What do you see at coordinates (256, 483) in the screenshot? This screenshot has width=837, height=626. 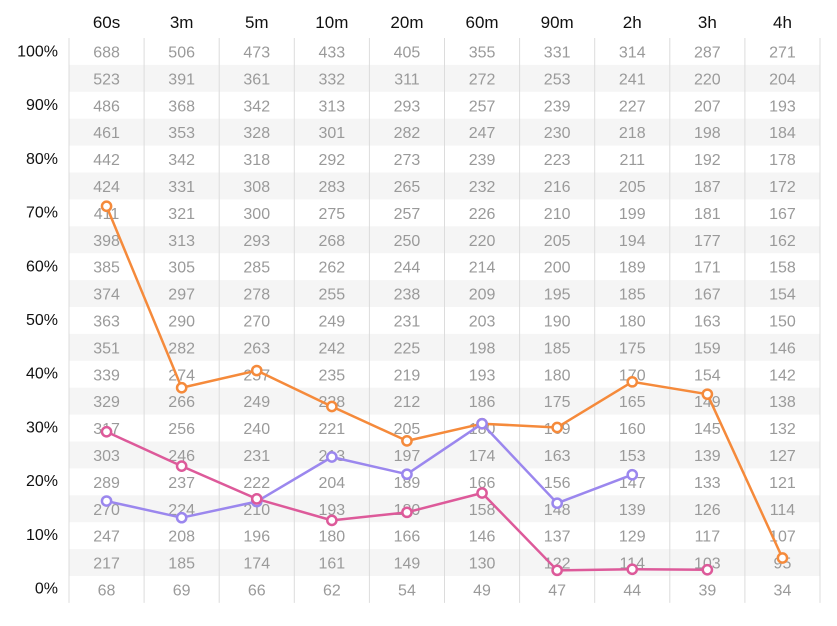 I see `table-cell: 222` at bounding box center [256, 483].